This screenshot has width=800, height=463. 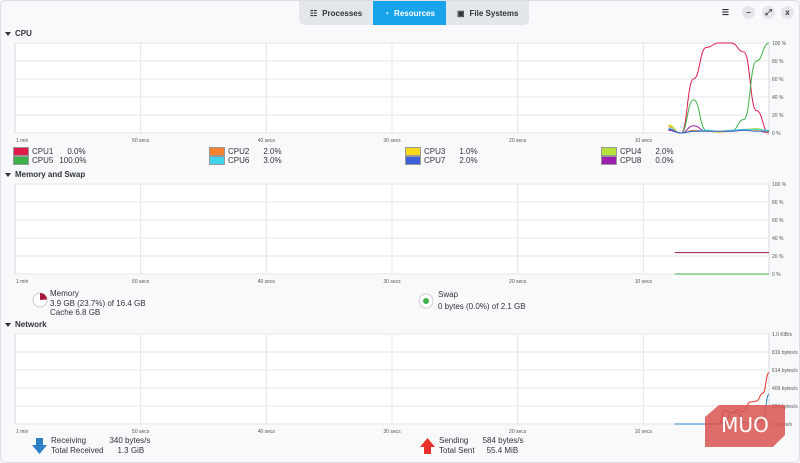 What do you see at coordinates (487, 13) in the screenshot?
I see `tab-file-systems: ▣ File Systems` at bounding box center [487, 13].